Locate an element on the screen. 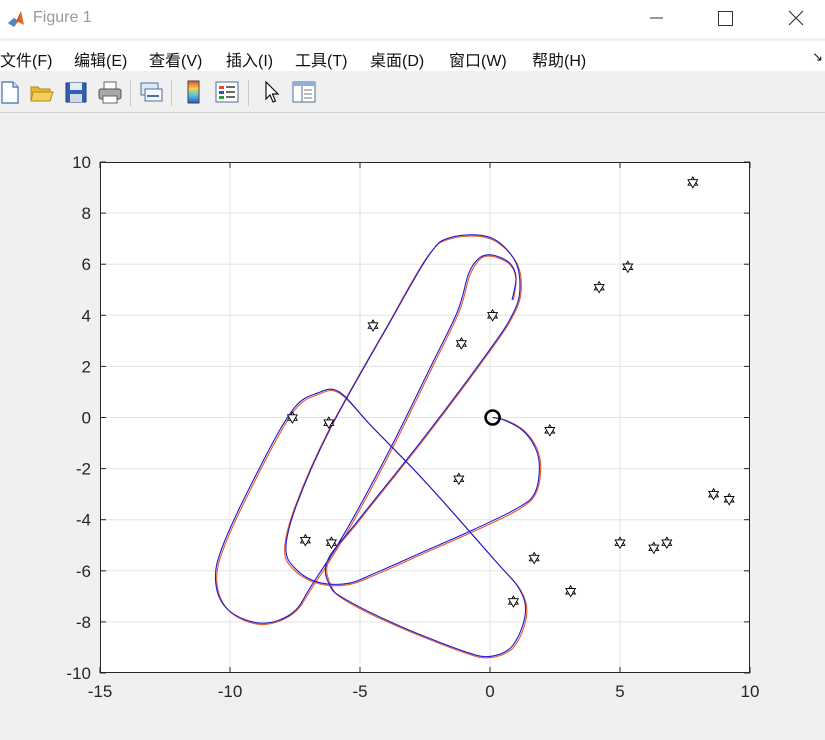 This screenshot has width=825, height=740. print-icon is located at coordinates (110, 92).